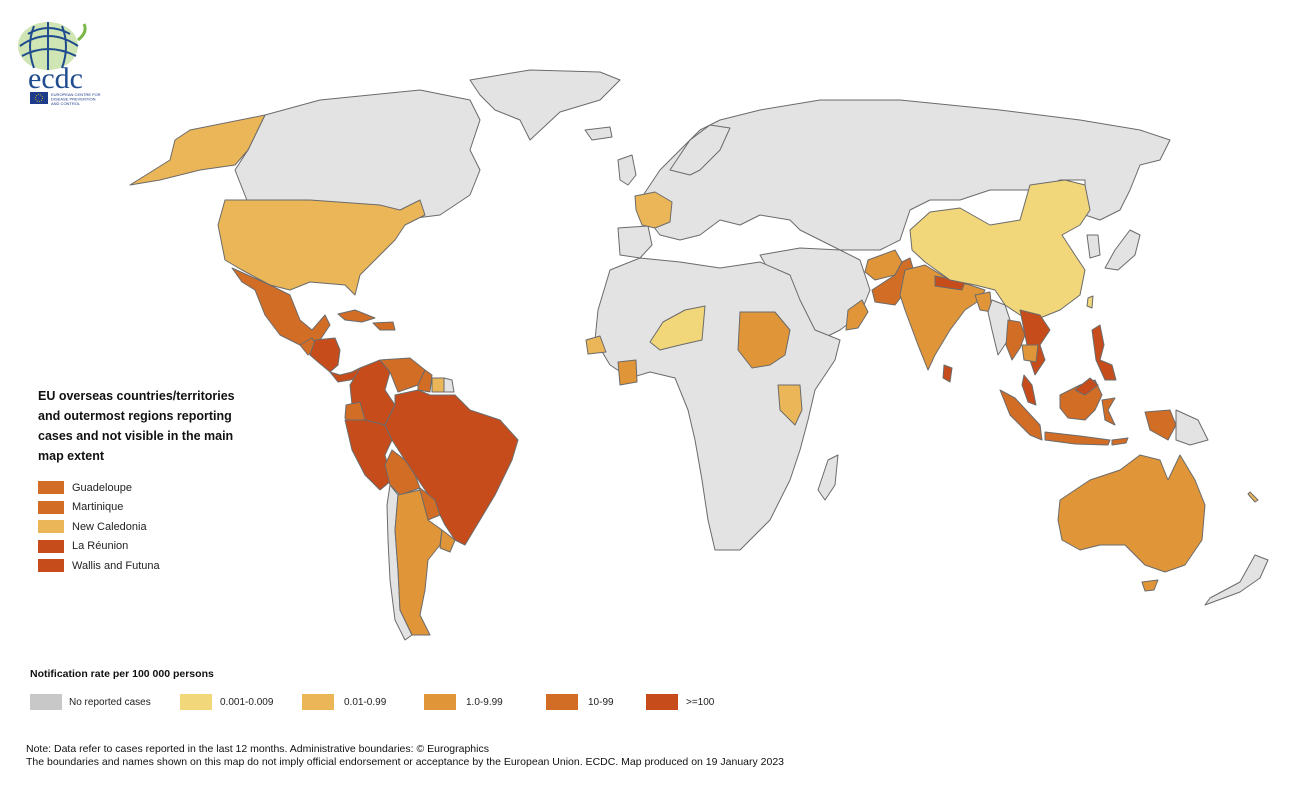 Image resolution: width=1296 pixels, height=790 pixels. Describe the element at coordinates (148, 547) in the screenshot. I see `overseas-item-la-reunion: La Réunion` at that location.